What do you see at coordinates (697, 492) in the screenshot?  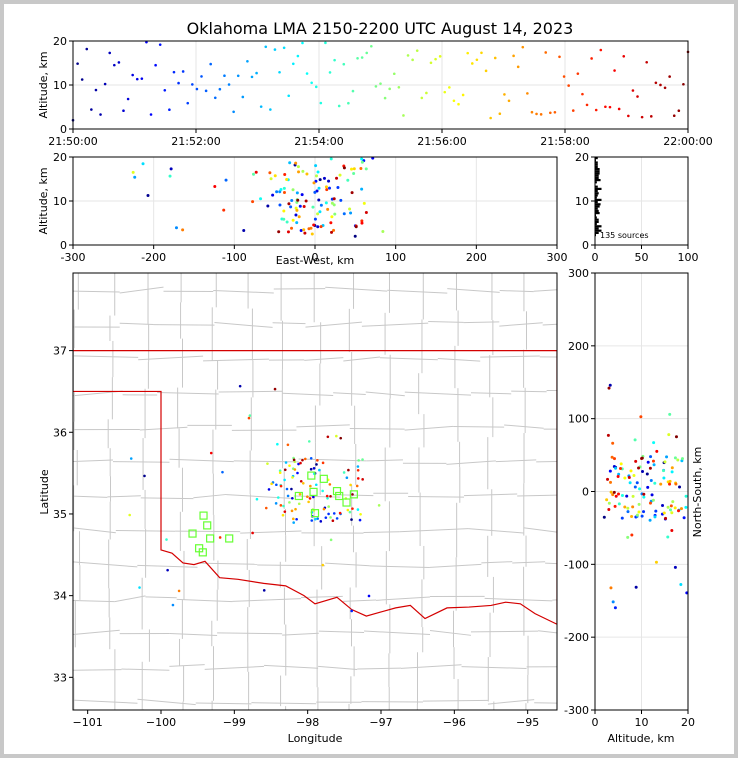 I see `north-south-ylabel: North-South, km` at bounding box center [697, 492].